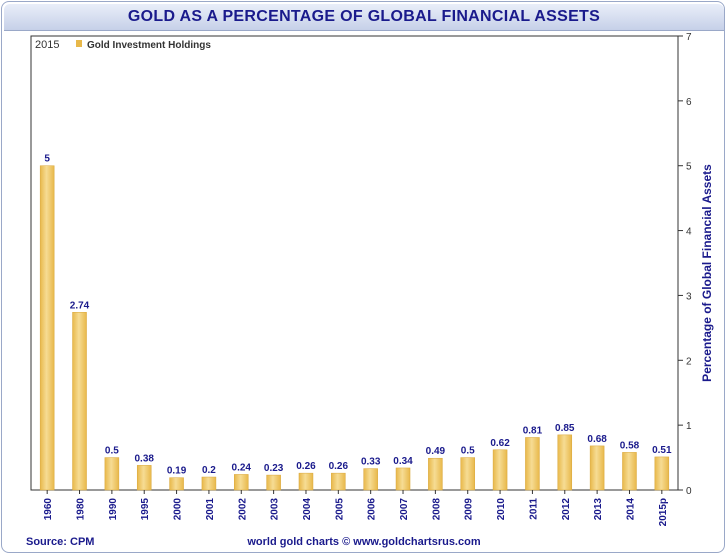 The height and width of the screenshot is (556, 728). I want to click on data-label-2006: 0.33, so click(371, 462).